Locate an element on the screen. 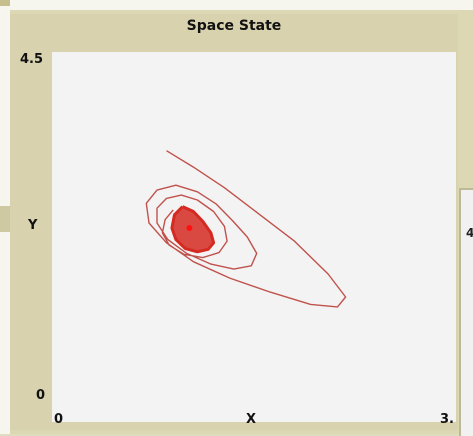  point-layer is located at coordinates (189, 228).